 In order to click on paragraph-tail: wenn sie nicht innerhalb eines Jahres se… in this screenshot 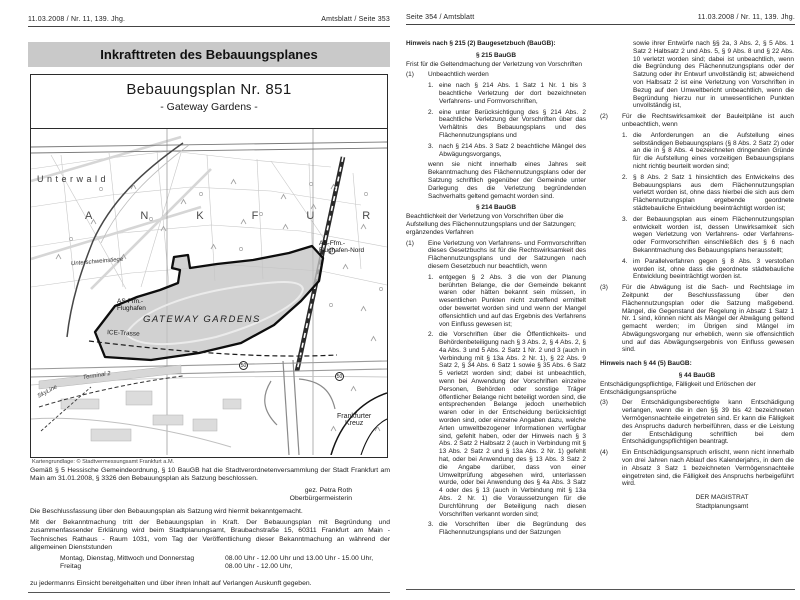, I will do `click(507, 180)`.